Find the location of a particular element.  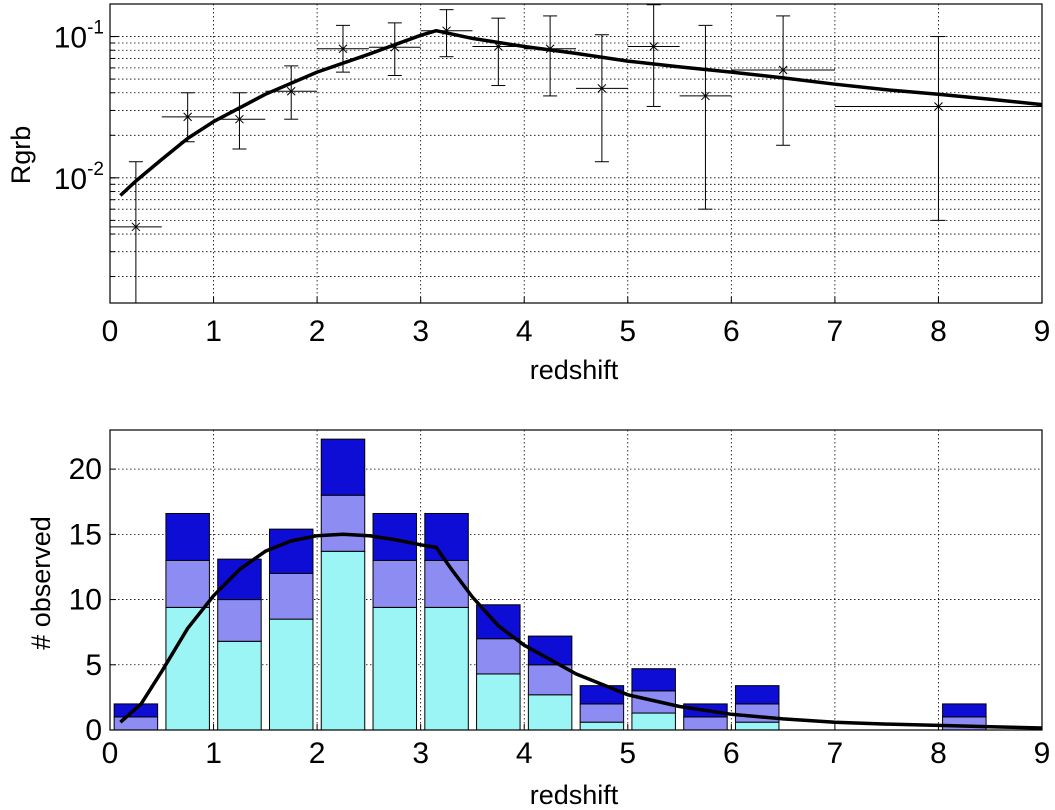

bottom-x-tick-label: 1 is located at coordinates (213, 753).